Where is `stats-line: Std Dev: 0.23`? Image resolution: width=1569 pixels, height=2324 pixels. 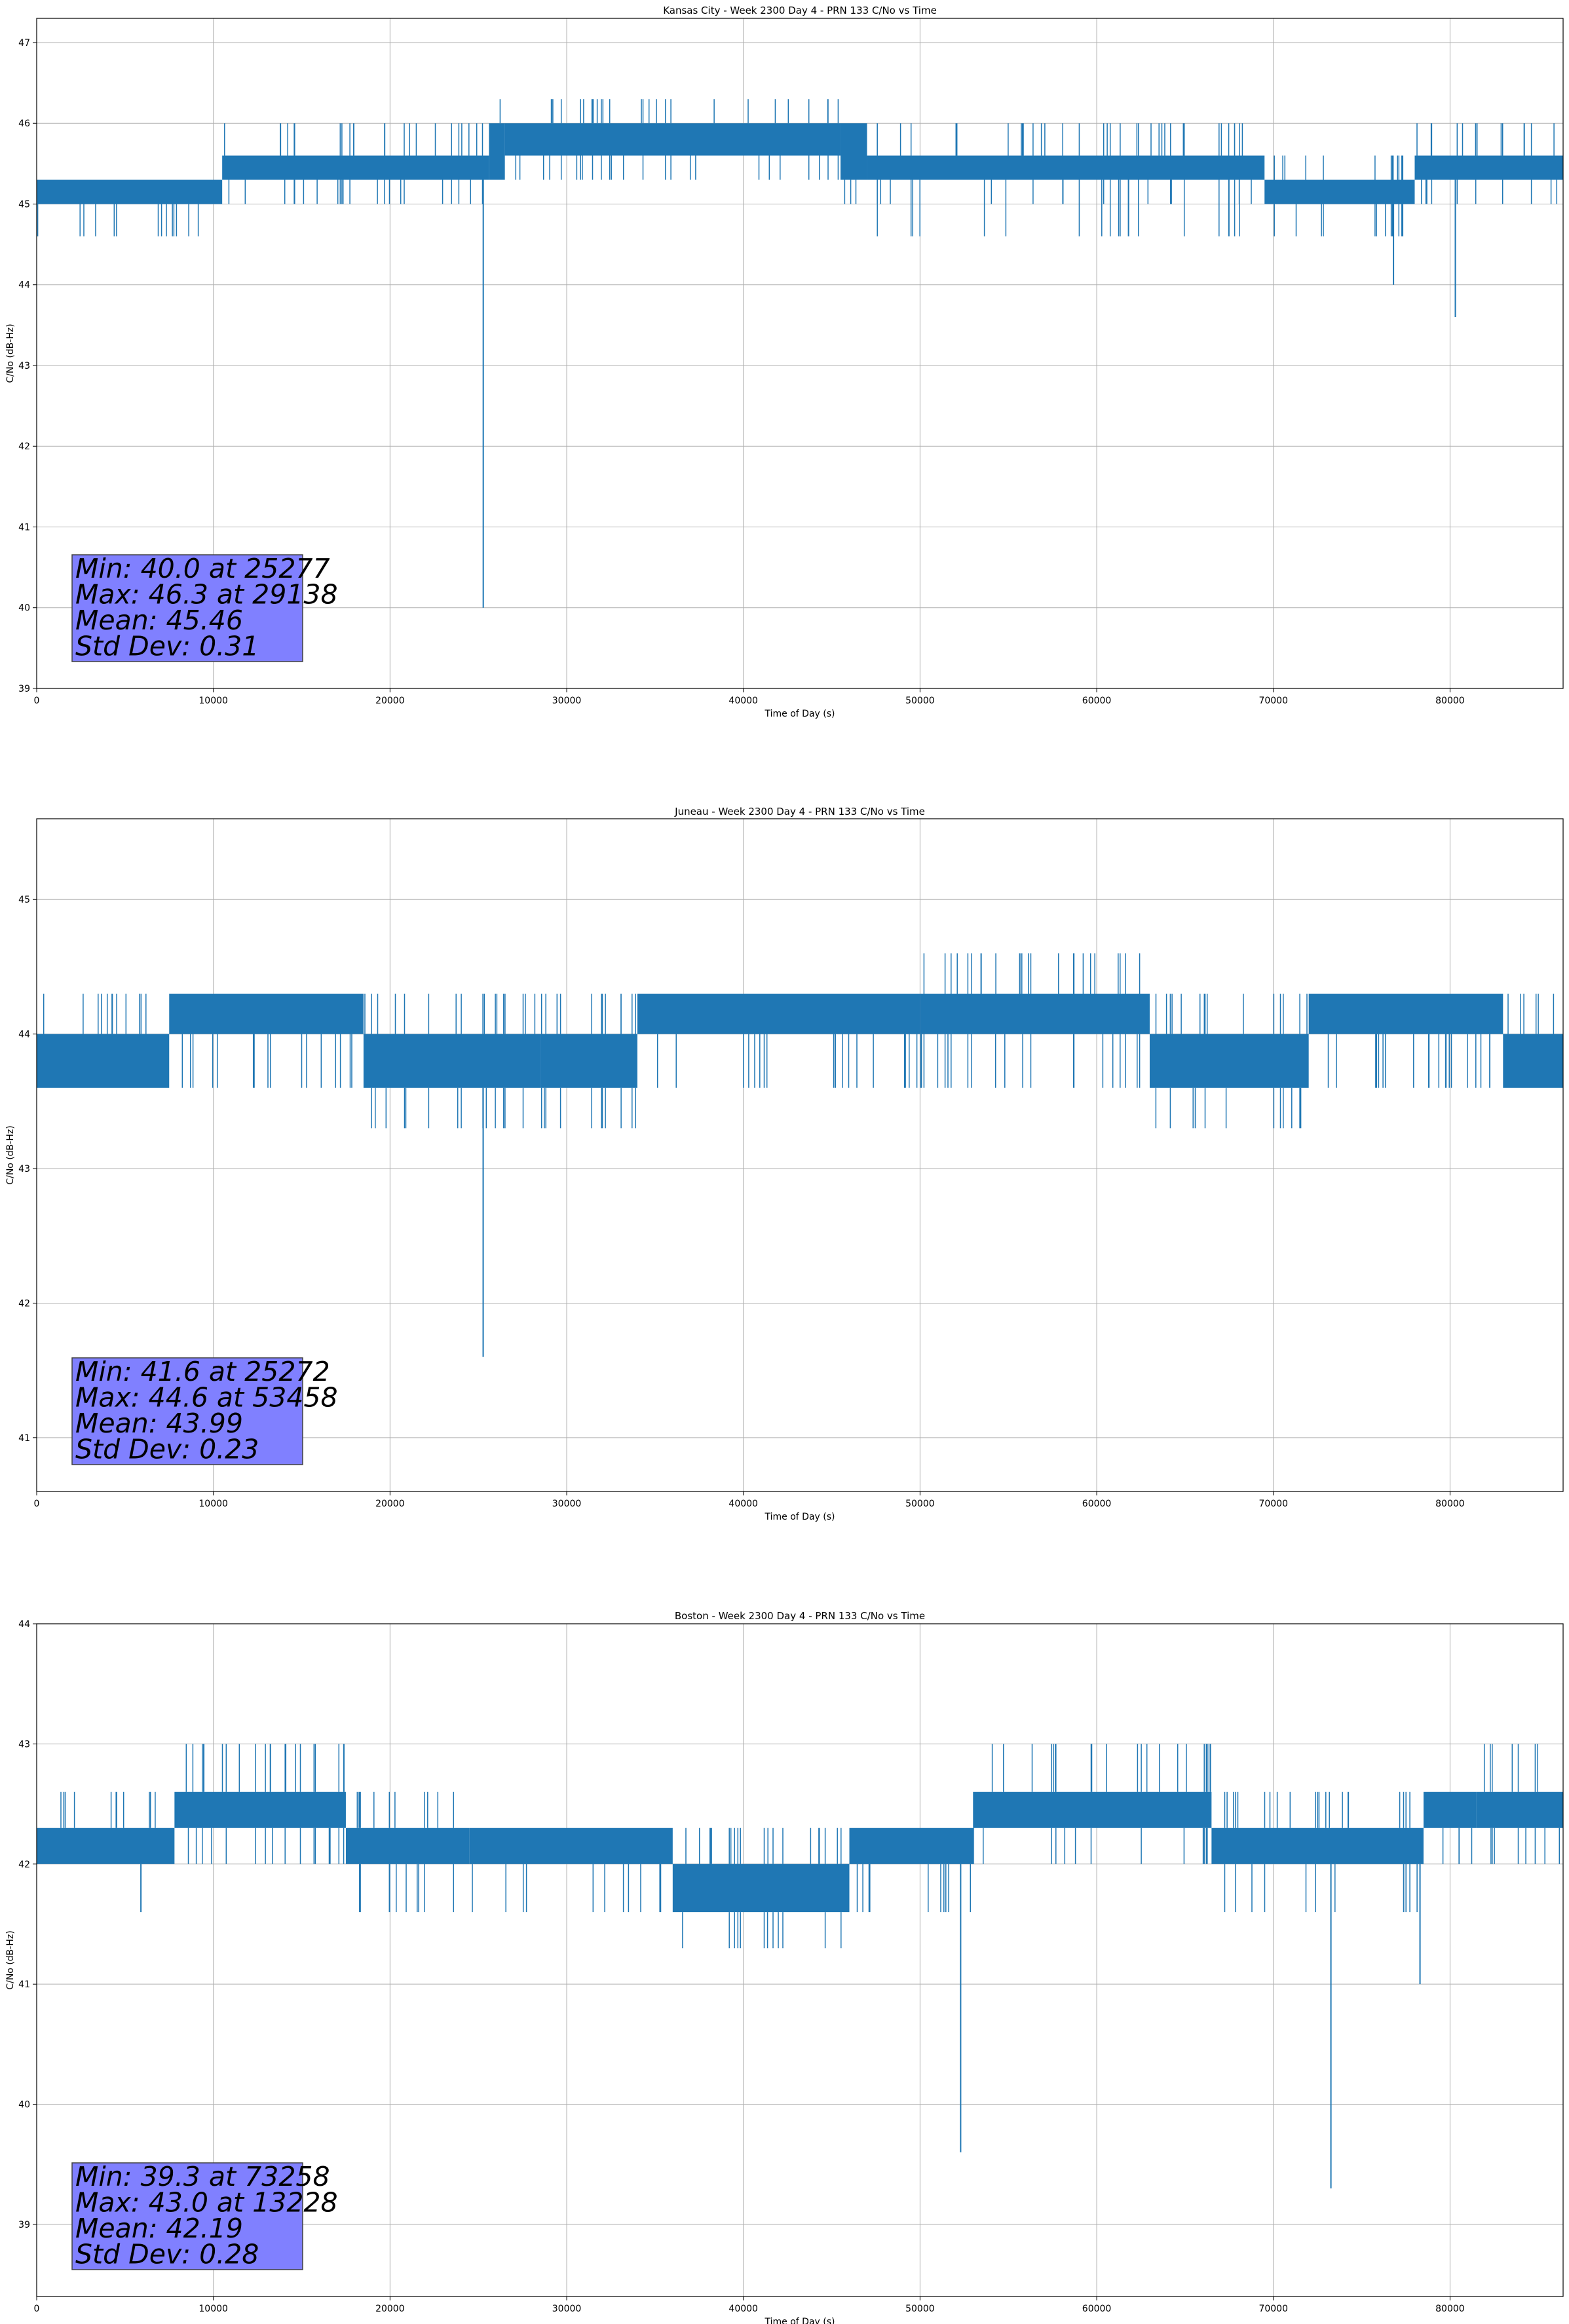 stats-line: Std Dev: 0.23 is located at coordinates (167, 1449).